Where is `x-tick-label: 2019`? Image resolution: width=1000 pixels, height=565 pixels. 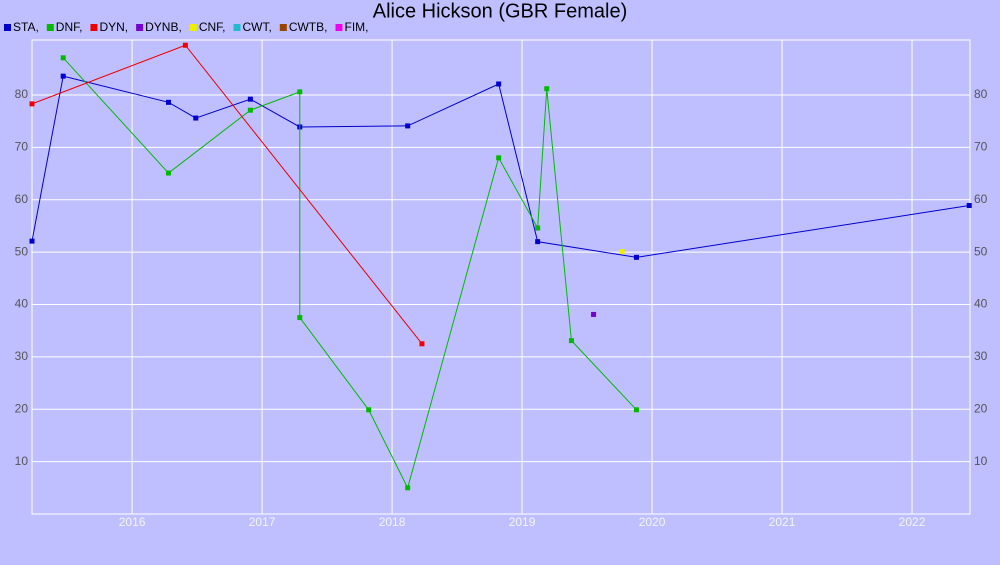
x-tick-label: 2019 is located at coordinates (522, 522).